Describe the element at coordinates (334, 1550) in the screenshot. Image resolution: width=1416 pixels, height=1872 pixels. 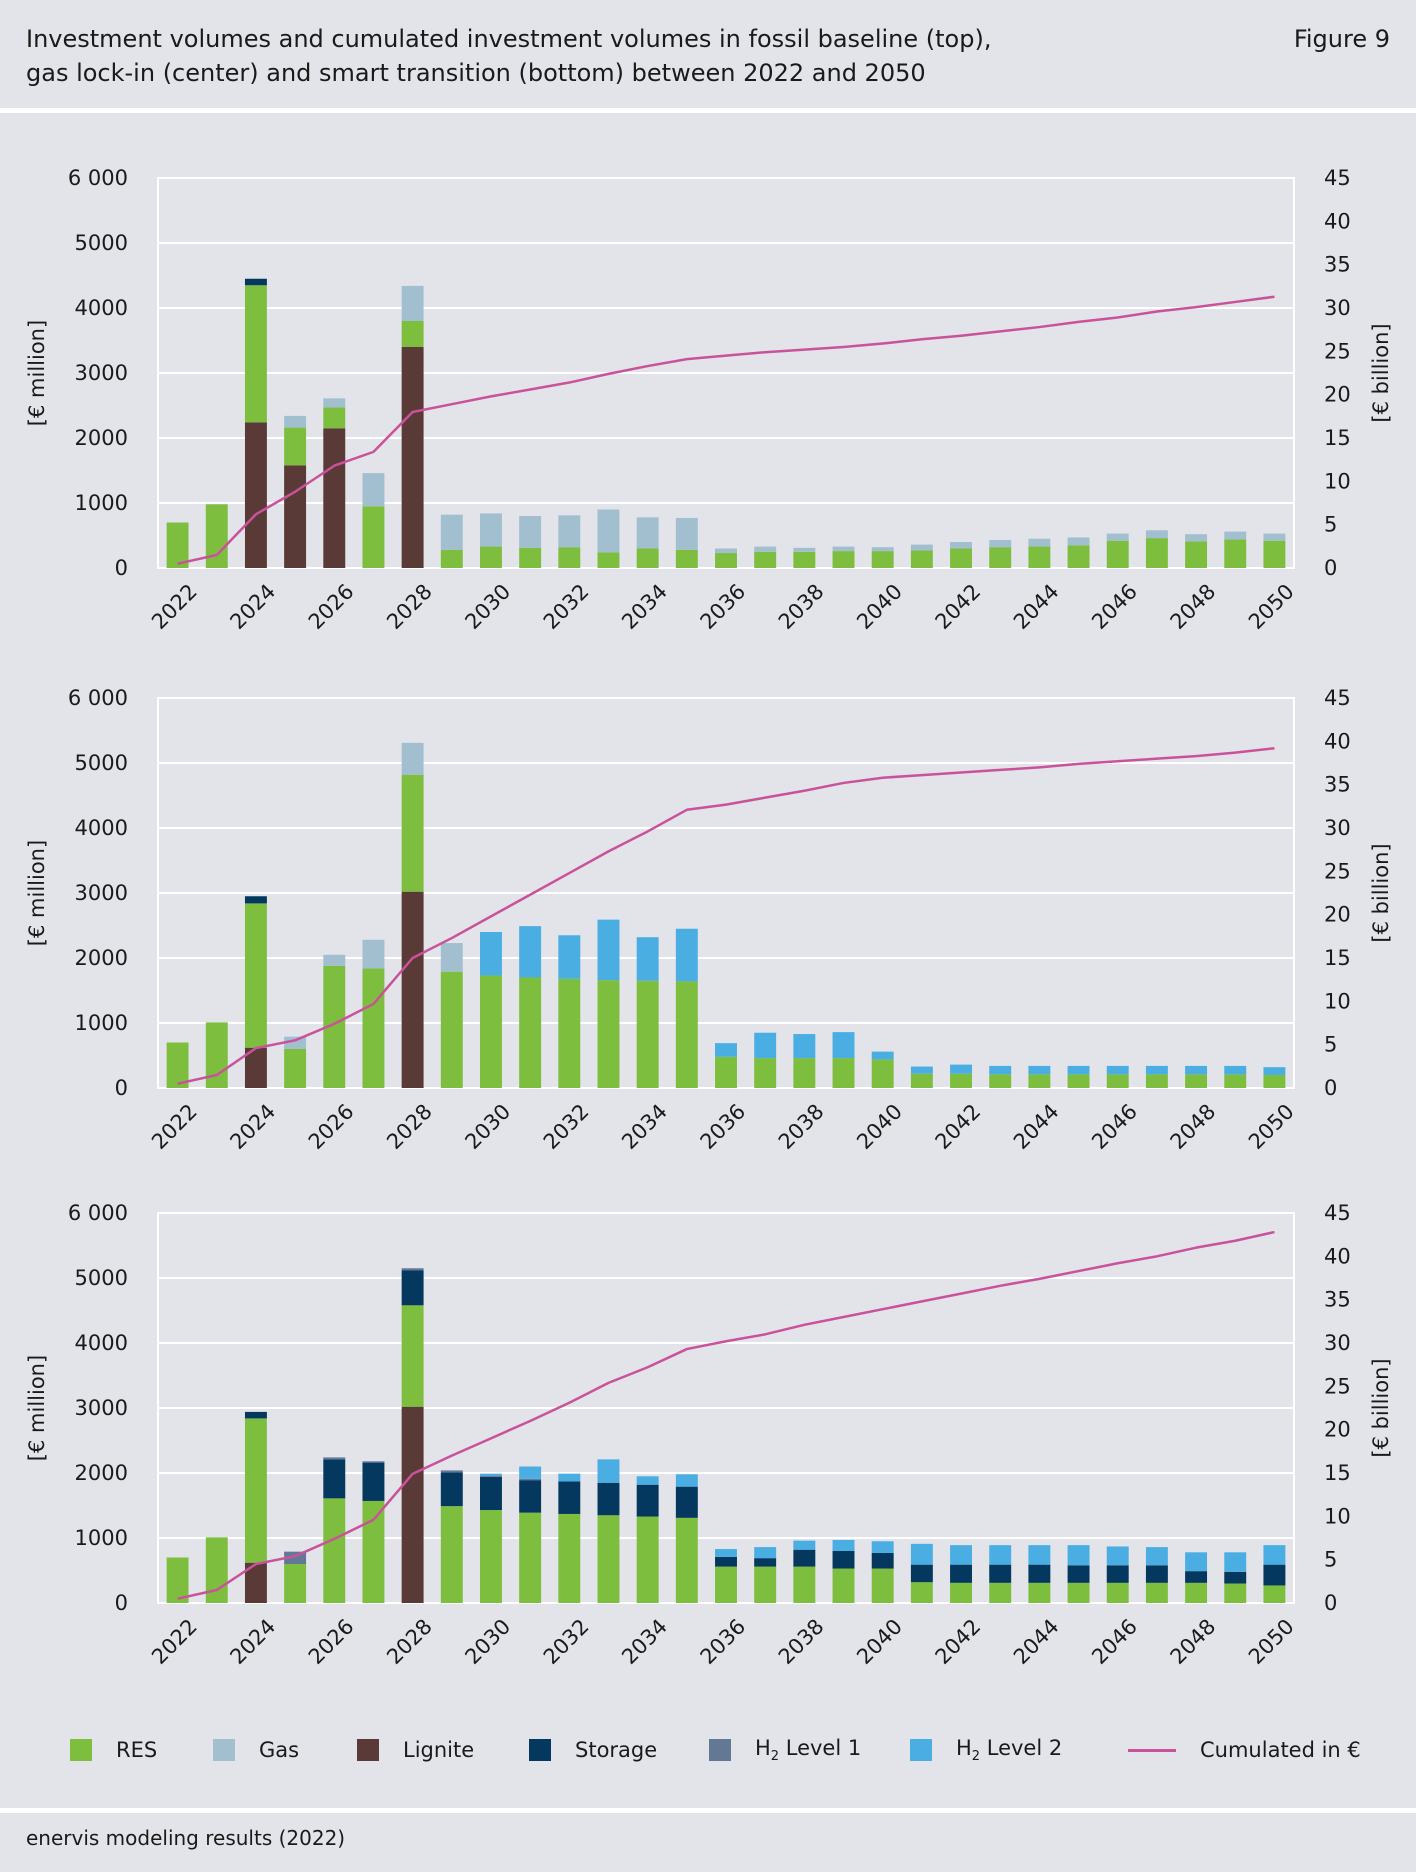
I see `bar-res-2026` at that location.